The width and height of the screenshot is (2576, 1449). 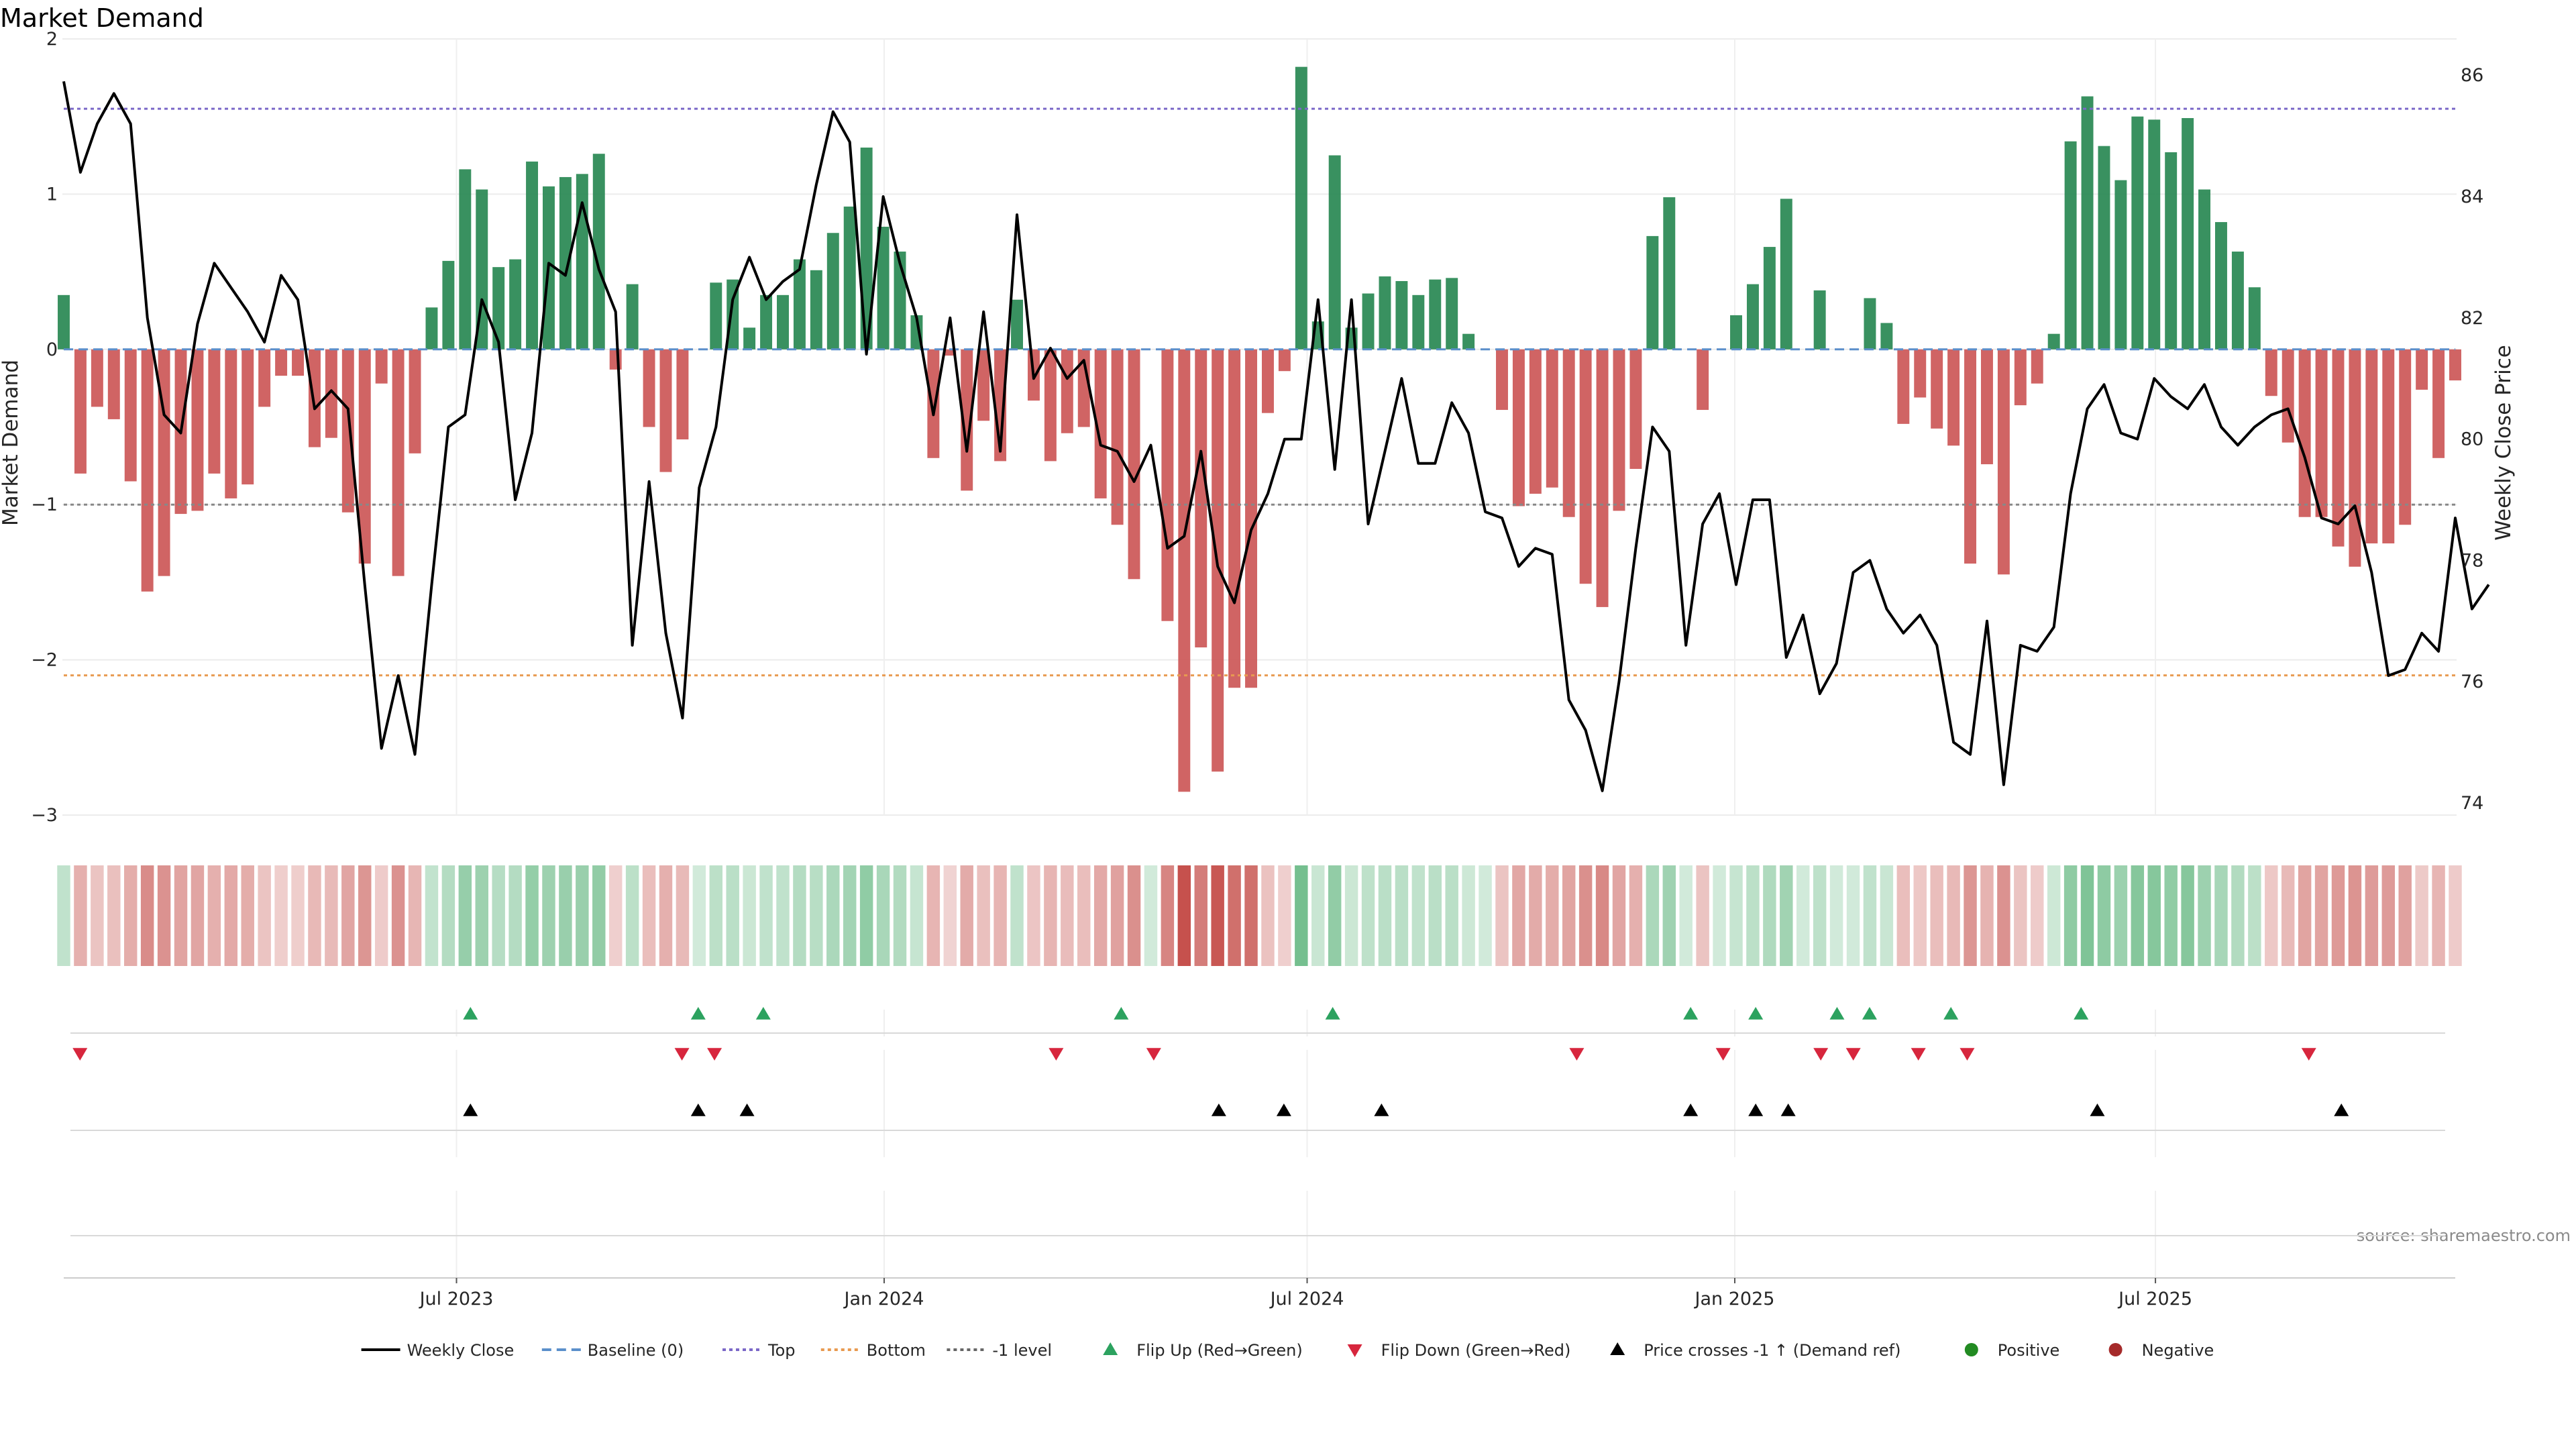 What do you see at coordinates (896, 1350) in the screenshot?
I see `legend-label: Bottom` at bounding box center [896, 1350].